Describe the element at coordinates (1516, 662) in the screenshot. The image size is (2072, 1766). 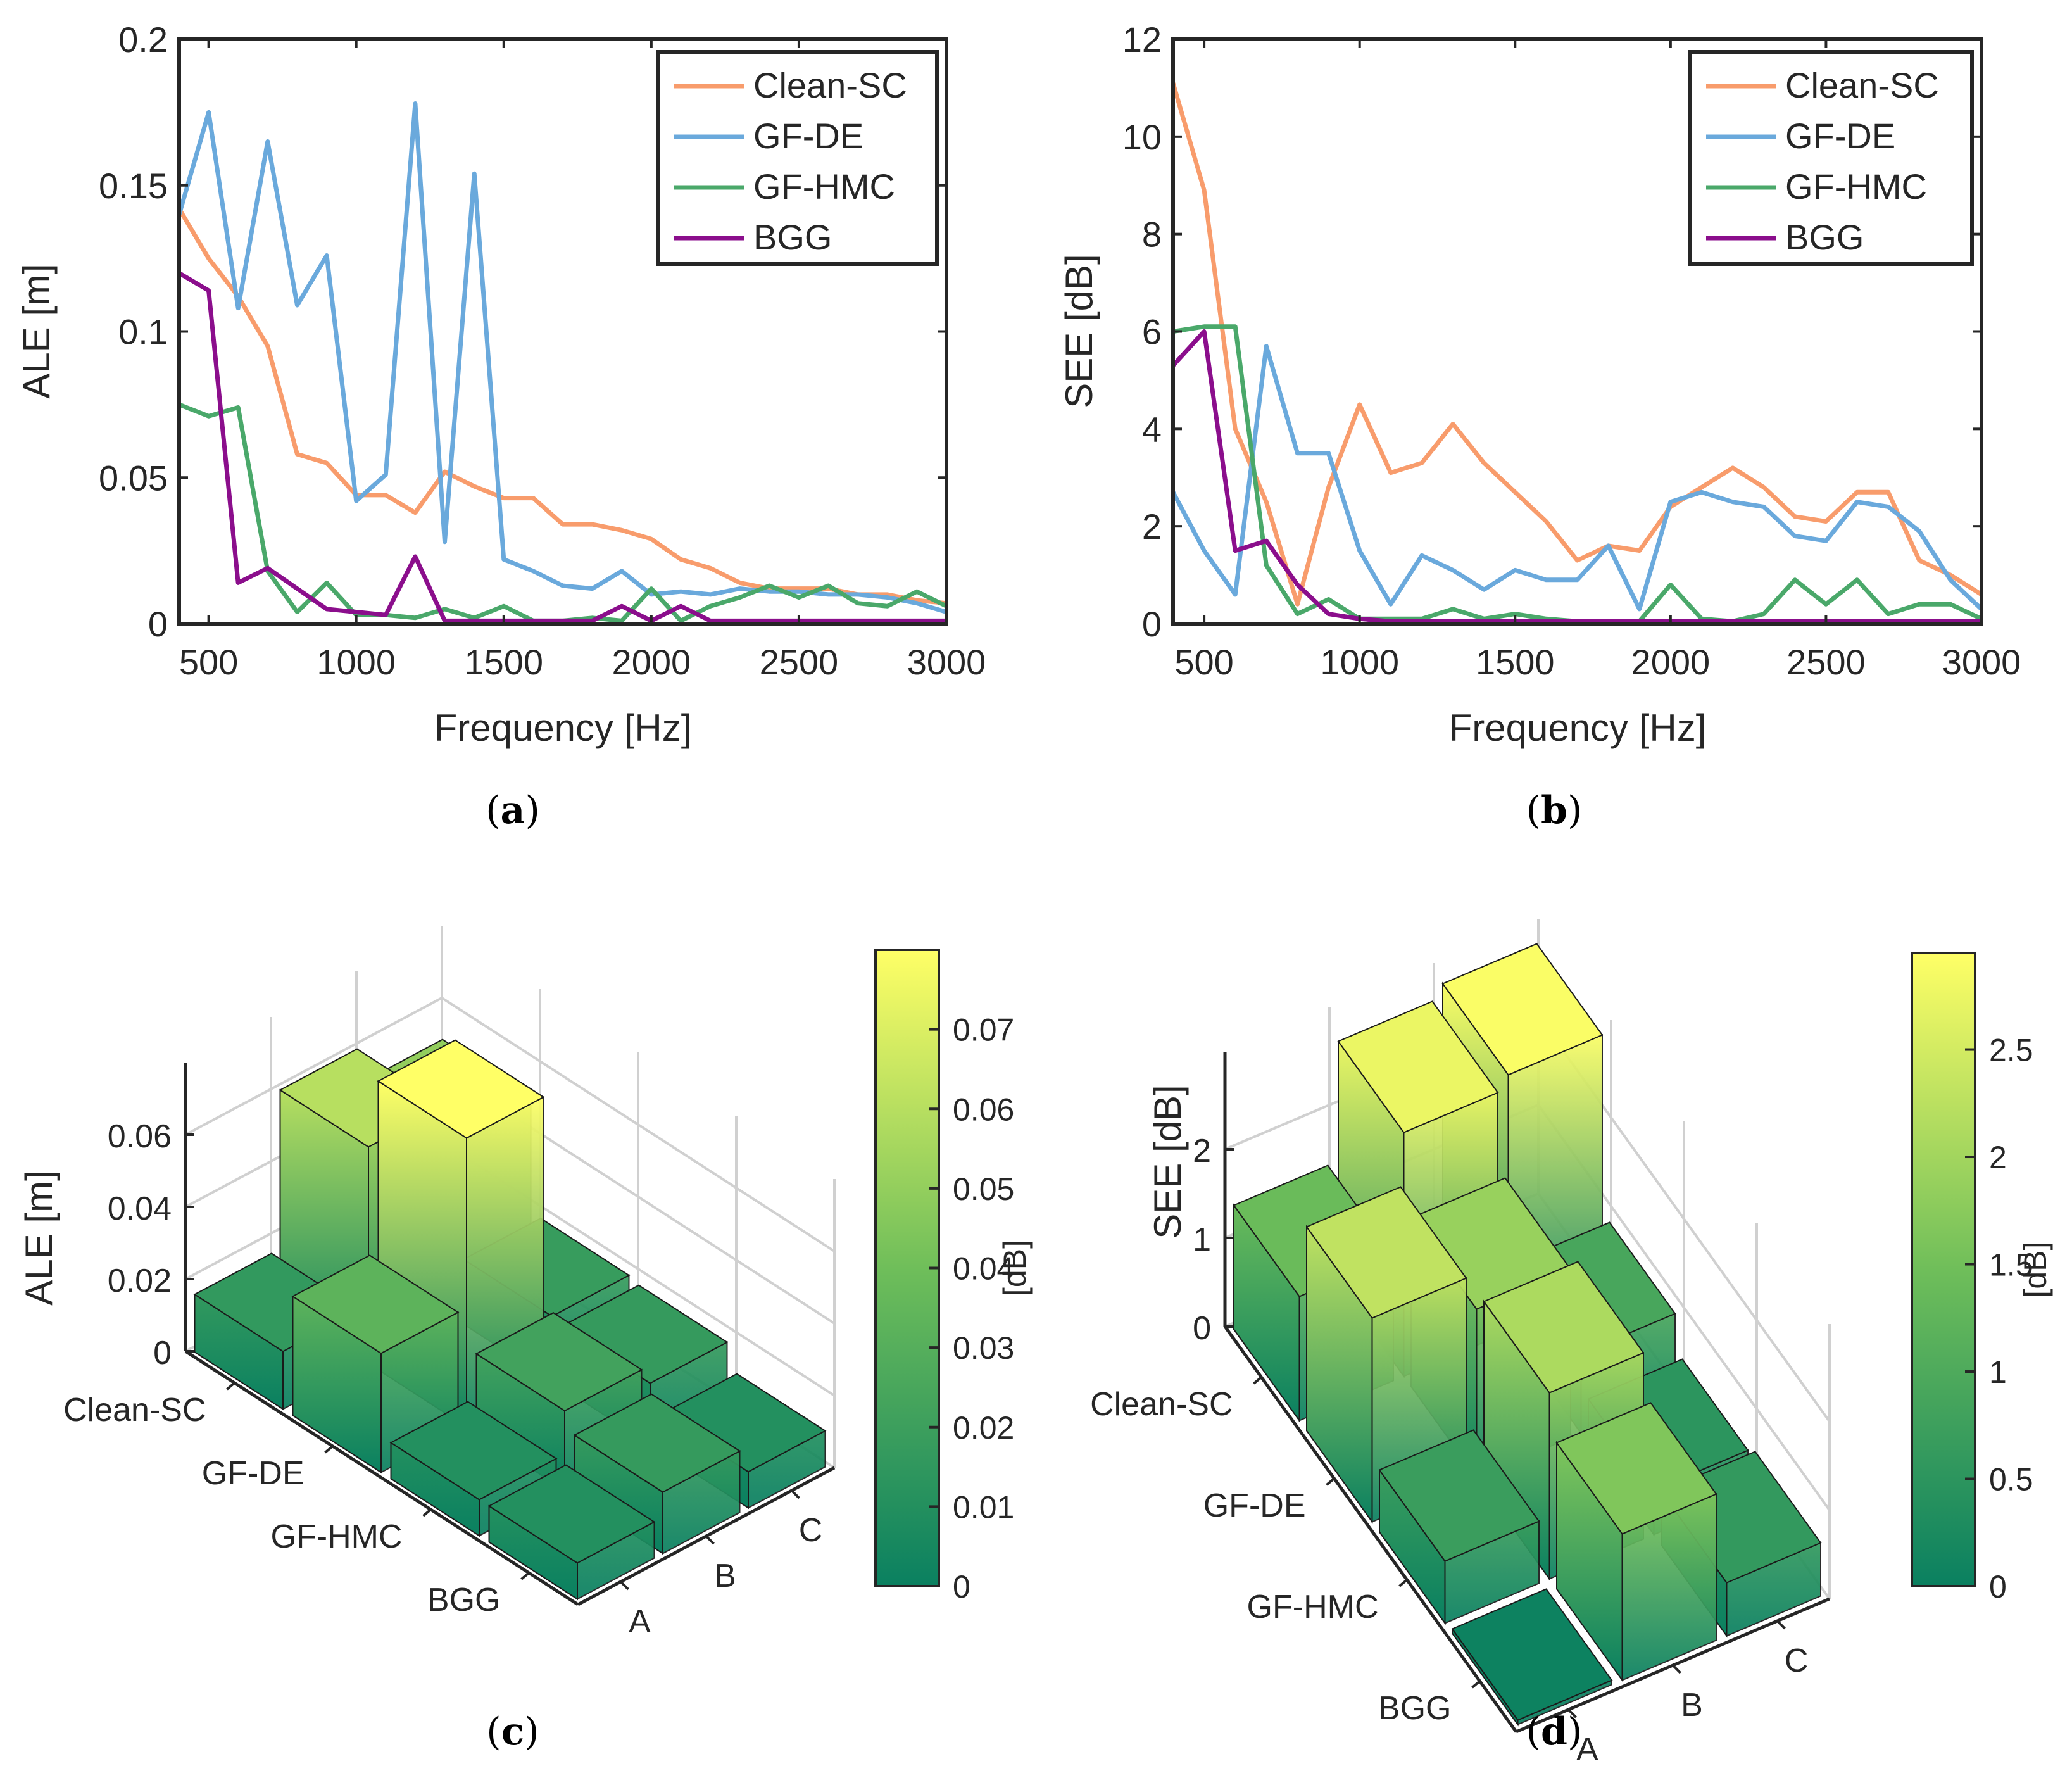
I see `x-tick-label: 1500` at that location.